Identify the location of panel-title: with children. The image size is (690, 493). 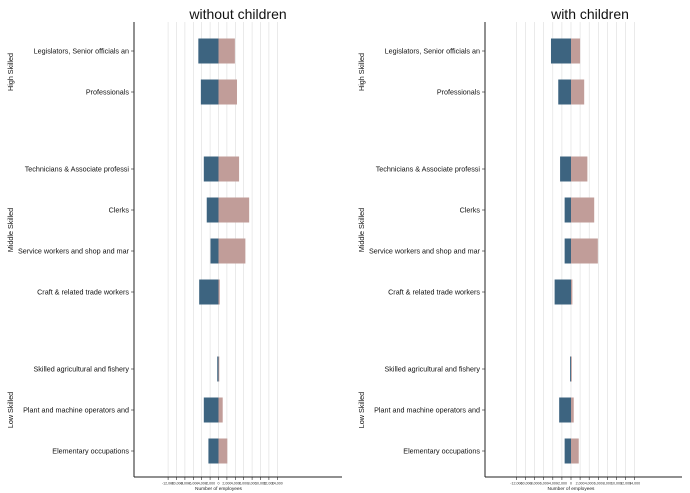
(589, 14).